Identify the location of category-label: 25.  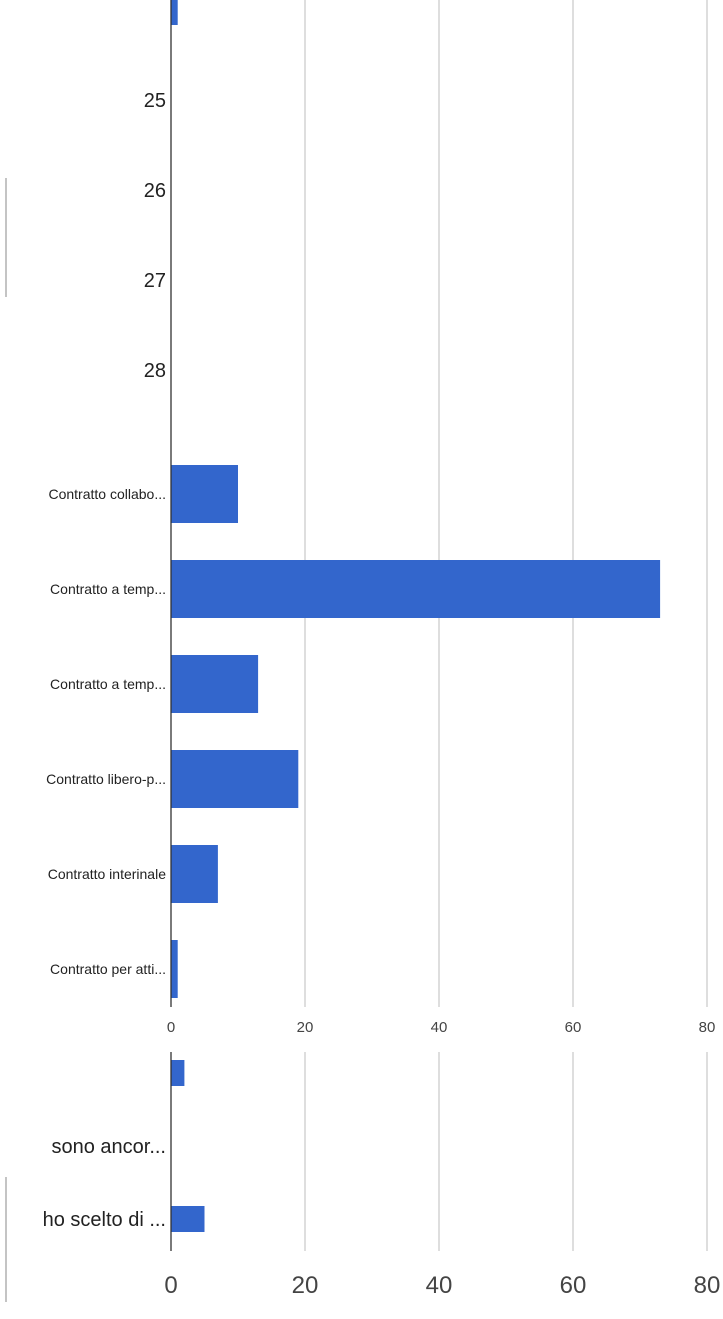
(155, 101).